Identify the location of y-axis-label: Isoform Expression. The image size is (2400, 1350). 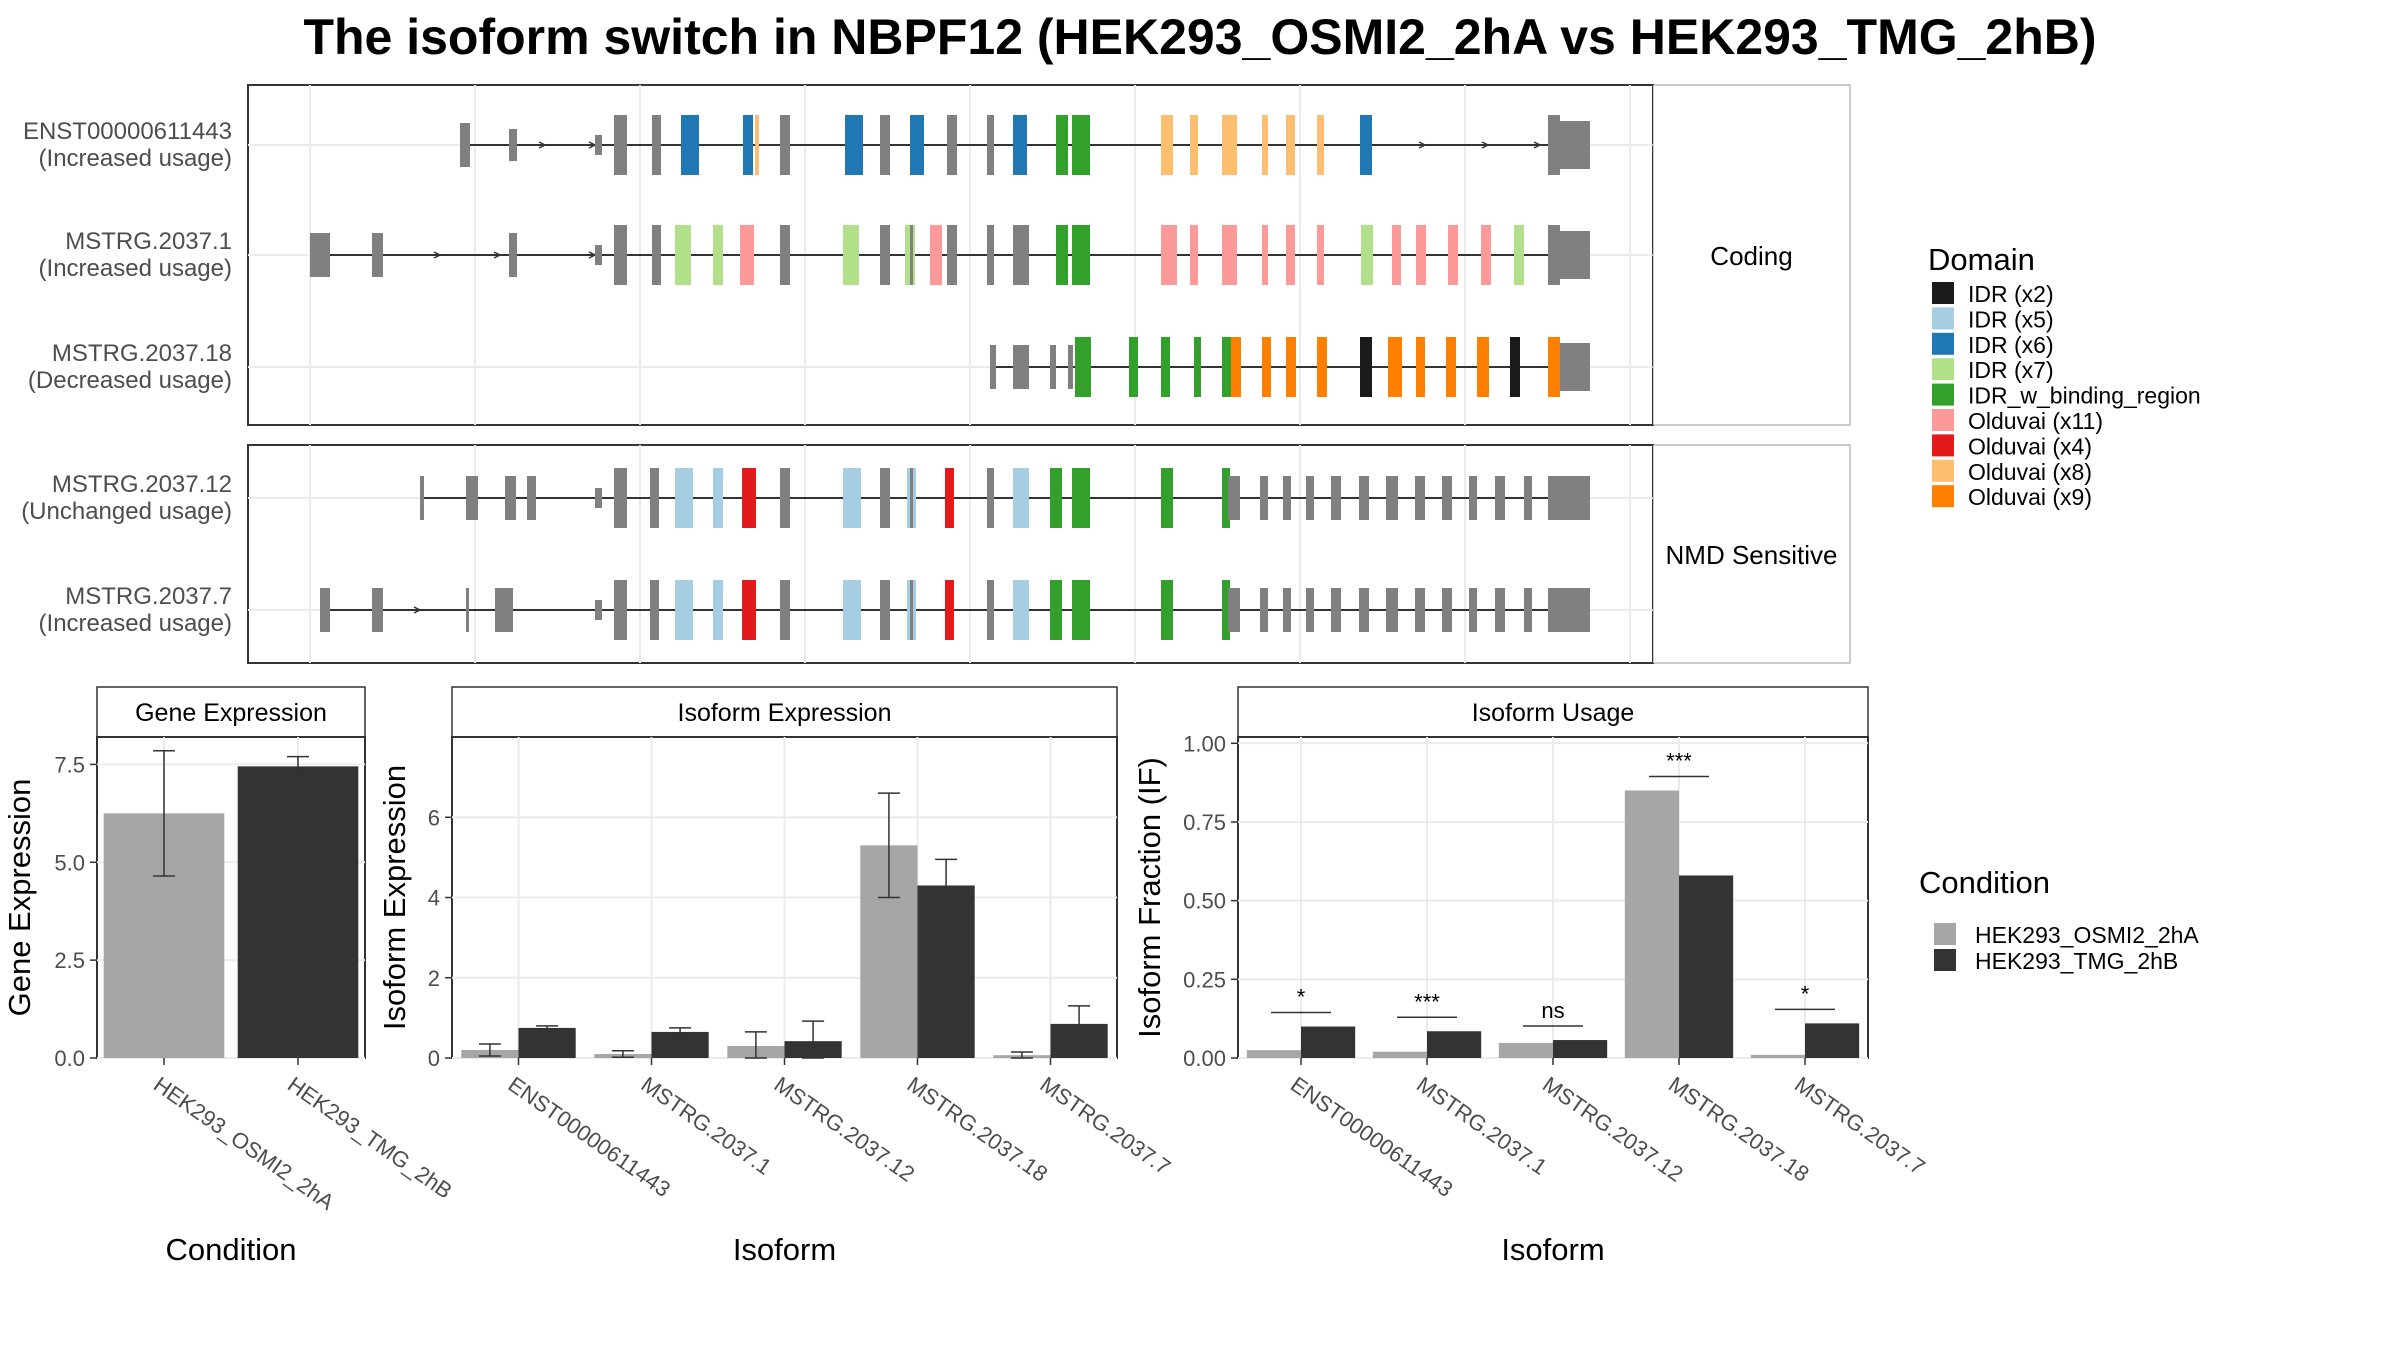
(394, 897).